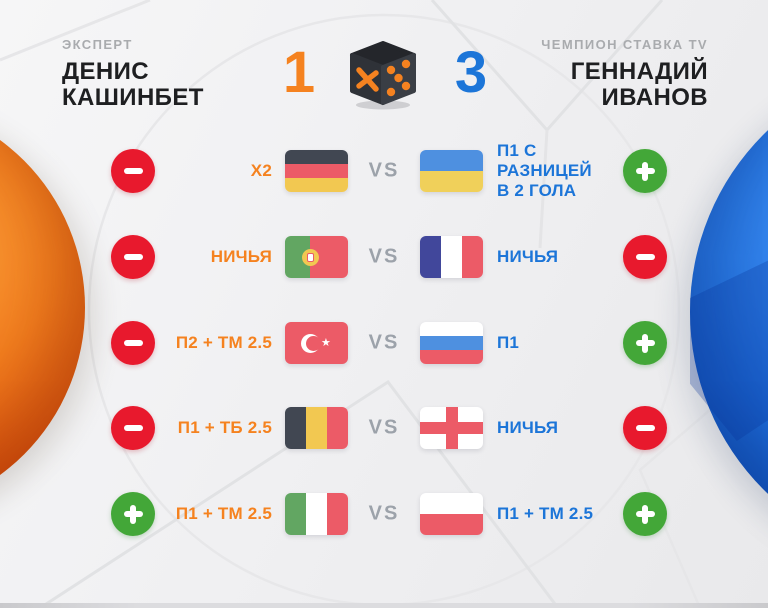  What do you see at coordinates (261, 170) in the screenshot?
I see `left-pick: Х2` at bounding box center [261, 170].